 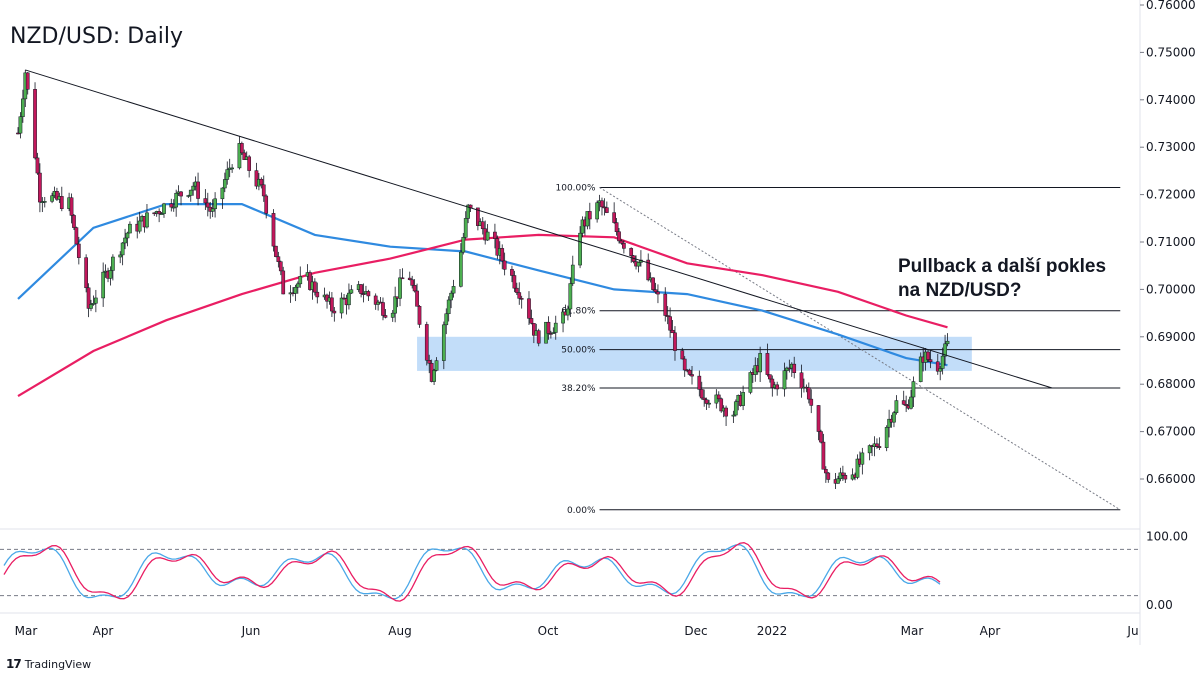 What do you see at coordinates (1171, 384) in the screenshot?
I see `price-tick-label: 0.68000` at bounding box center [1171, 384].